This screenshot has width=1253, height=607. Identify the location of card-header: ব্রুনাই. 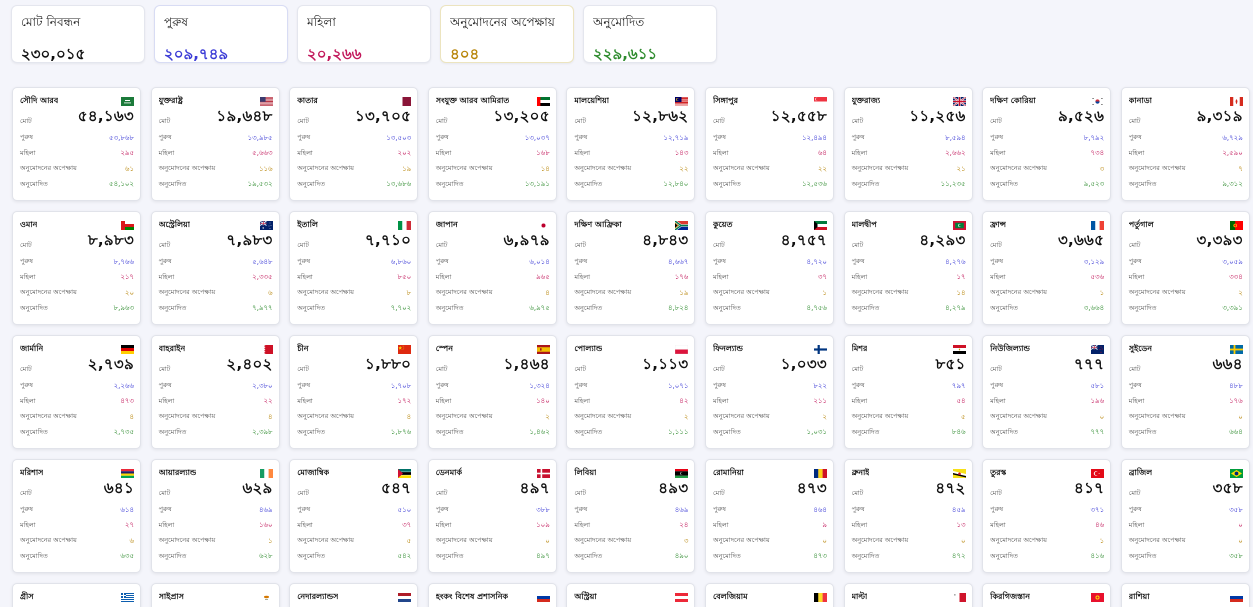
(909, 473).